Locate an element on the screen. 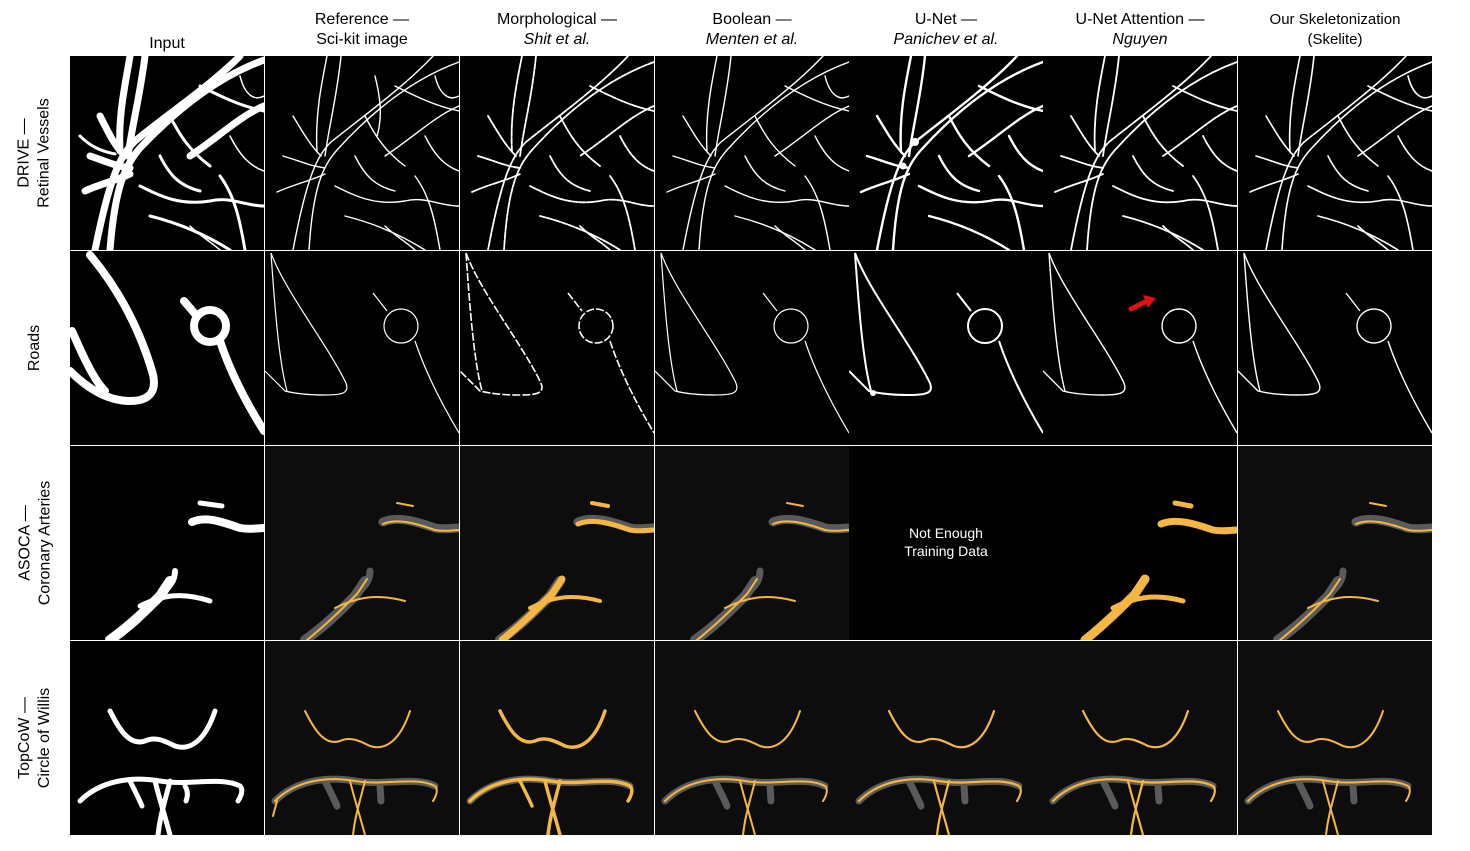  roads-boolean-panel is located at coordinates (752, 348).